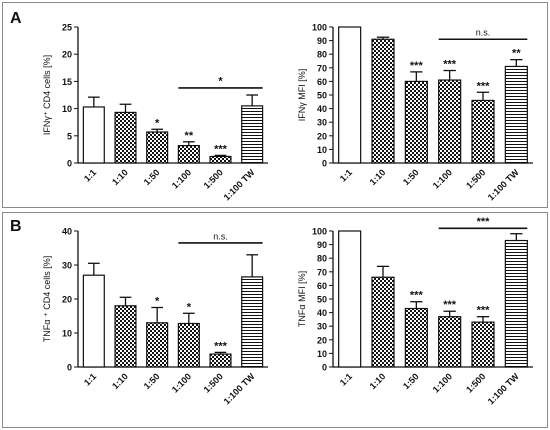  I want to click on bracket-label: *, so click(220, 81).